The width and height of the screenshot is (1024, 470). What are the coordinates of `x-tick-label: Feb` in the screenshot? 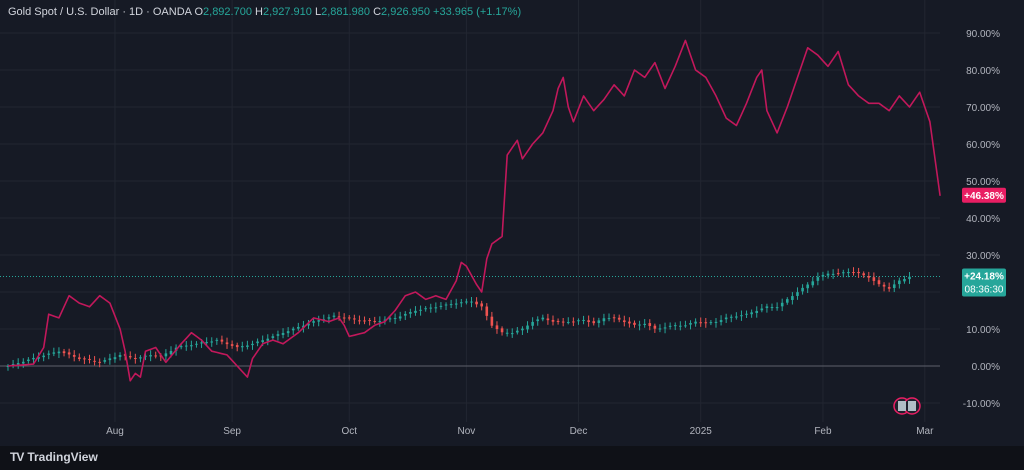 It's located at (823, 431).